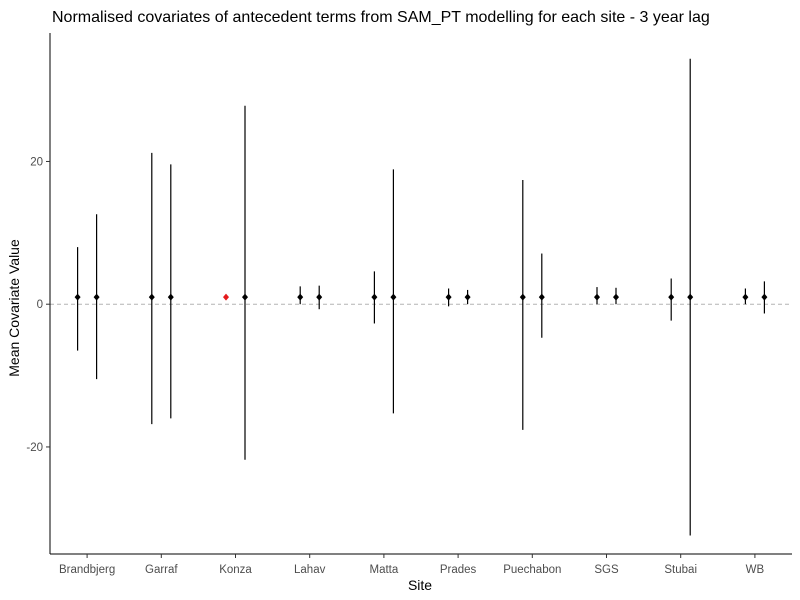  Describe the element at coordinates (36, 162) in the screenshot. I see `y-tick-label: 20` at that location.